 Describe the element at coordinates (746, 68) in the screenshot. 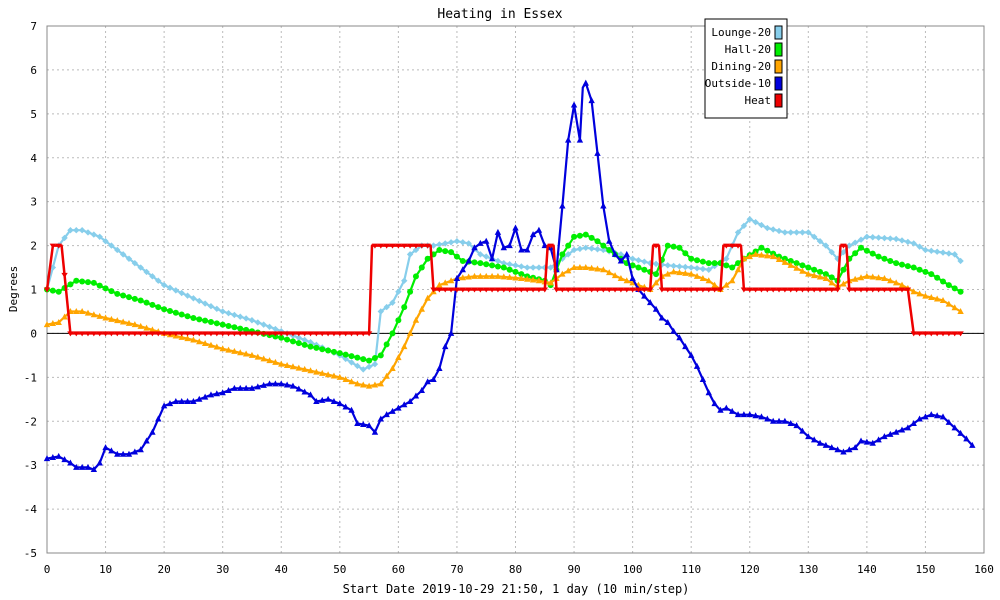

I see `legend: Lounge-20 Hall-20 Dining-20 Outside-10 Heat` at that location.